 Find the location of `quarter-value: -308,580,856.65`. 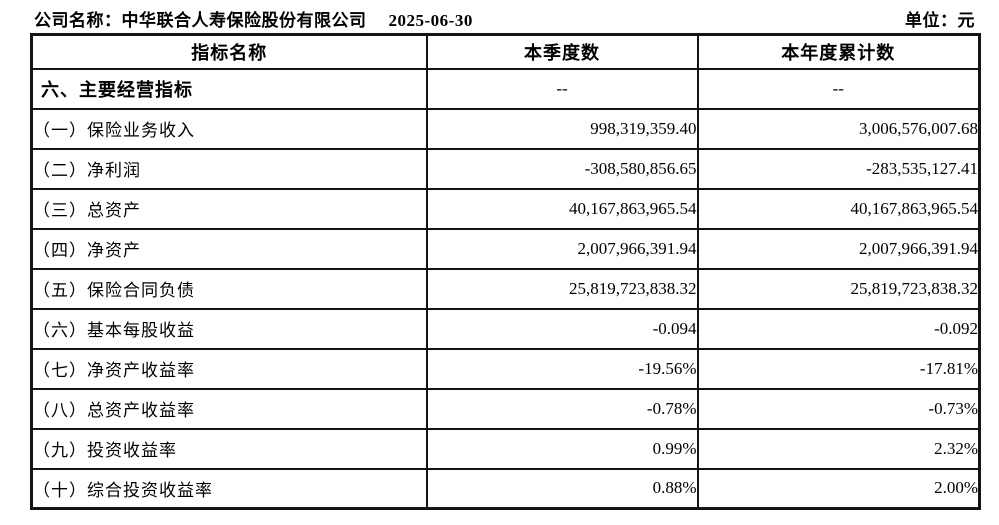

quarter-value: -308,580,856.65 is located at coordinates (562, 168).